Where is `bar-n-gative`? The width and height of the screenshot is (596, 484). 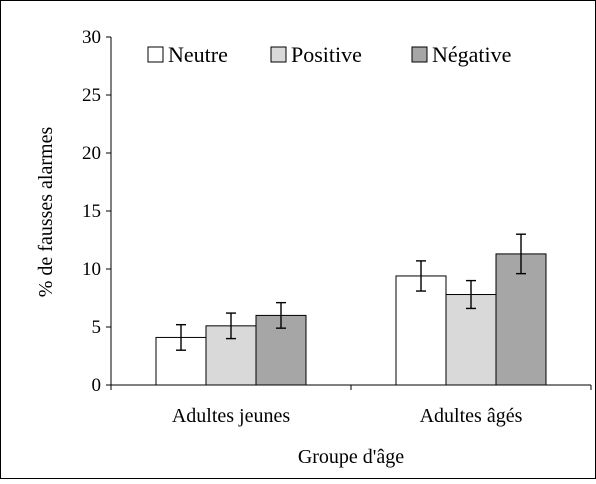
bar-n-gative is located at coordinates (521, 319).